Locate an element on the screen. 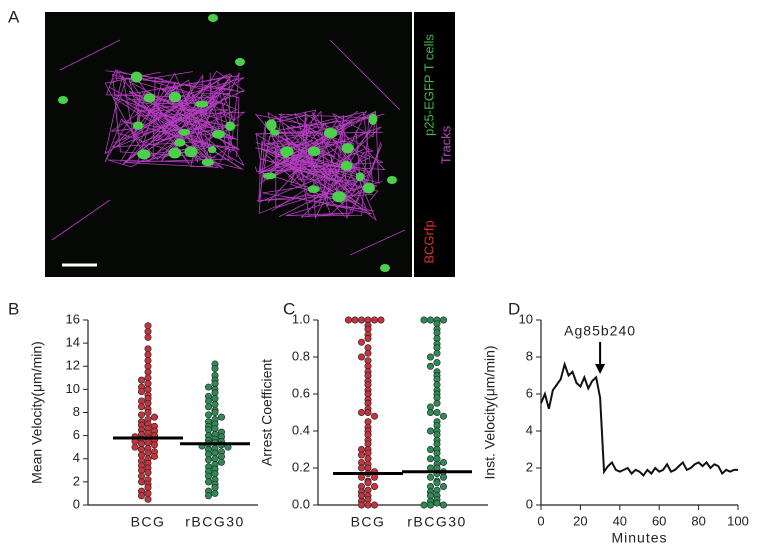 The height and width of the screenshot is (552, 762). x-tick-label: BCG is located at coordinates (368, 522).